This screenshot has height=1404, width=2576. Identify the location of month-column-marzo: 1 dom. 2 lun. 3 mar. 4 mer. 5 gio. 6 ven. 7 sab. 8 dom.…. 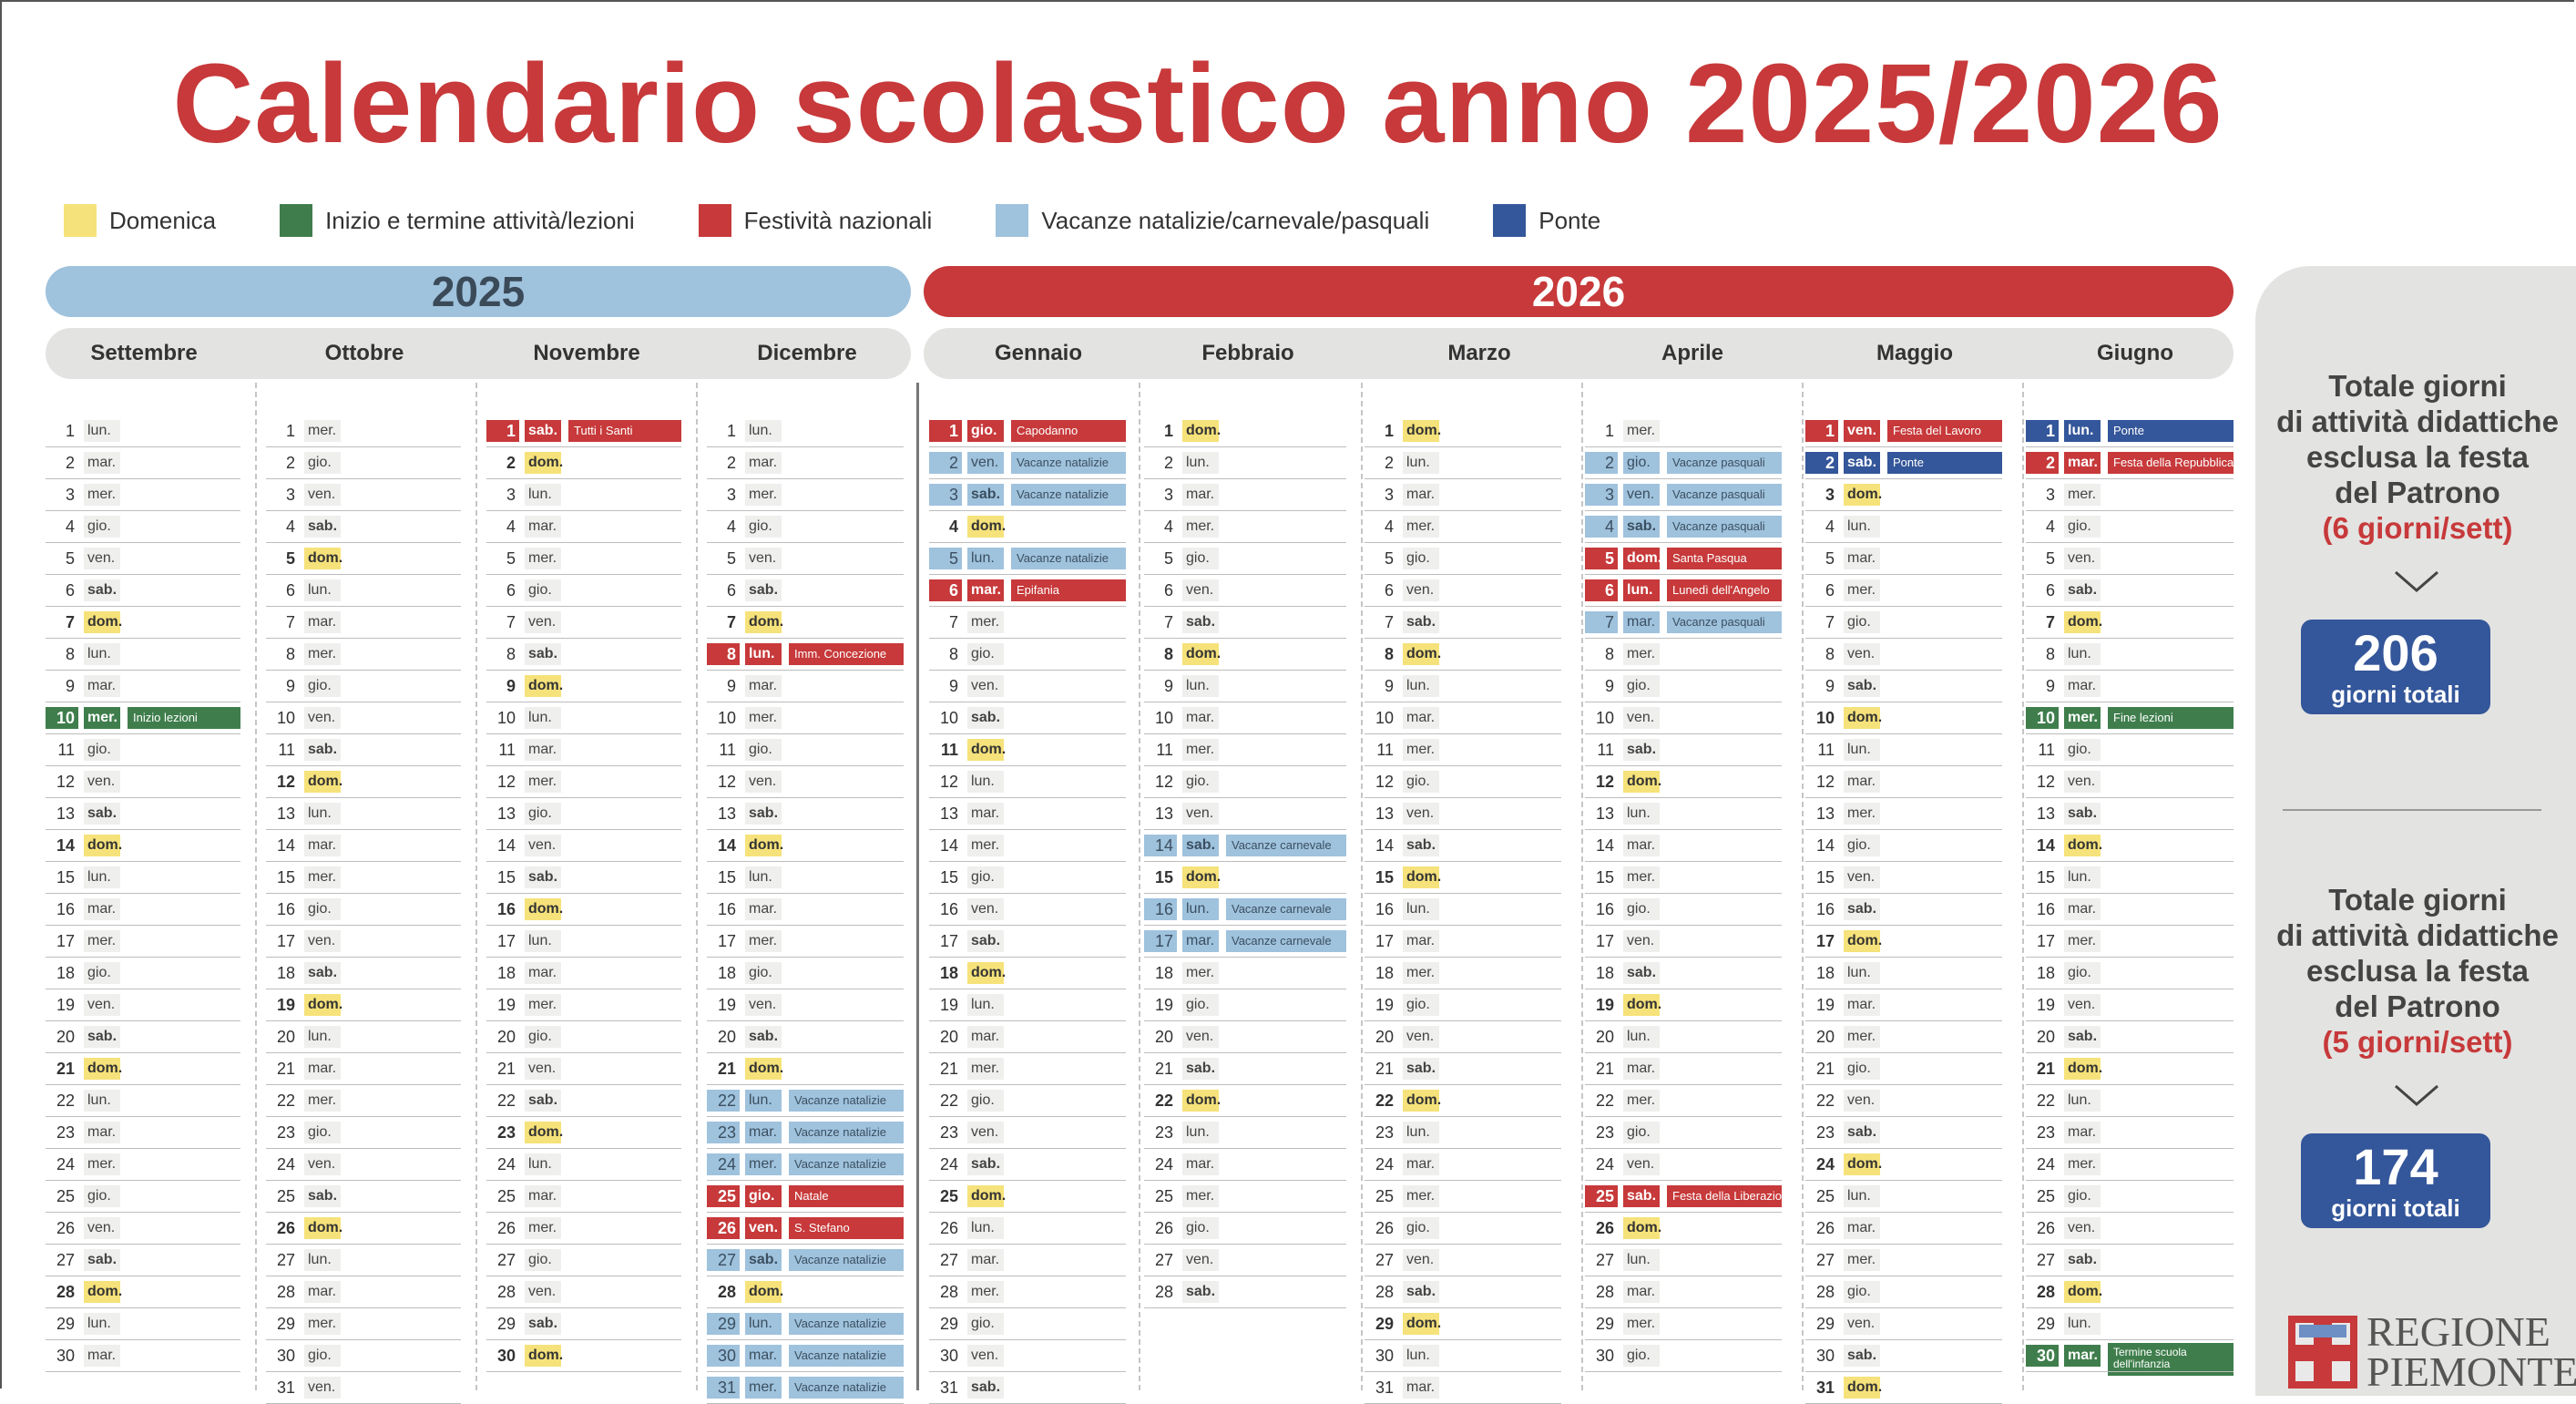
(1463, 910).